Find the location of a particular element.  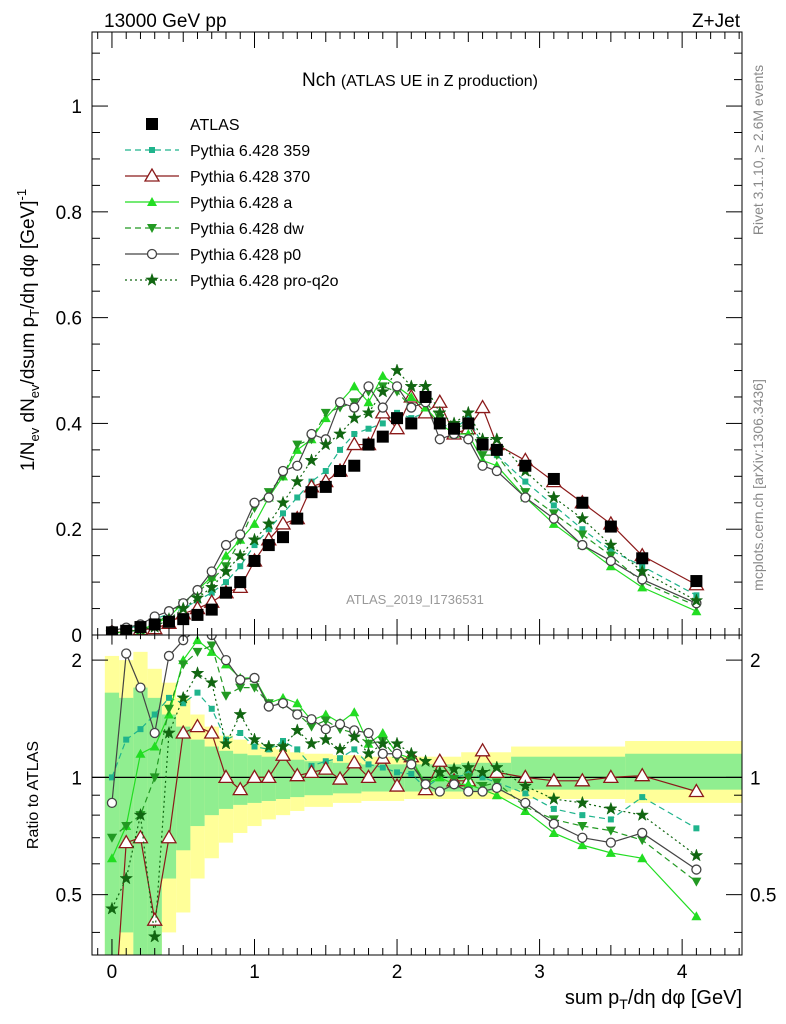

ratio-y-tick-label-right: 1 is located at coordinates (755, 778).